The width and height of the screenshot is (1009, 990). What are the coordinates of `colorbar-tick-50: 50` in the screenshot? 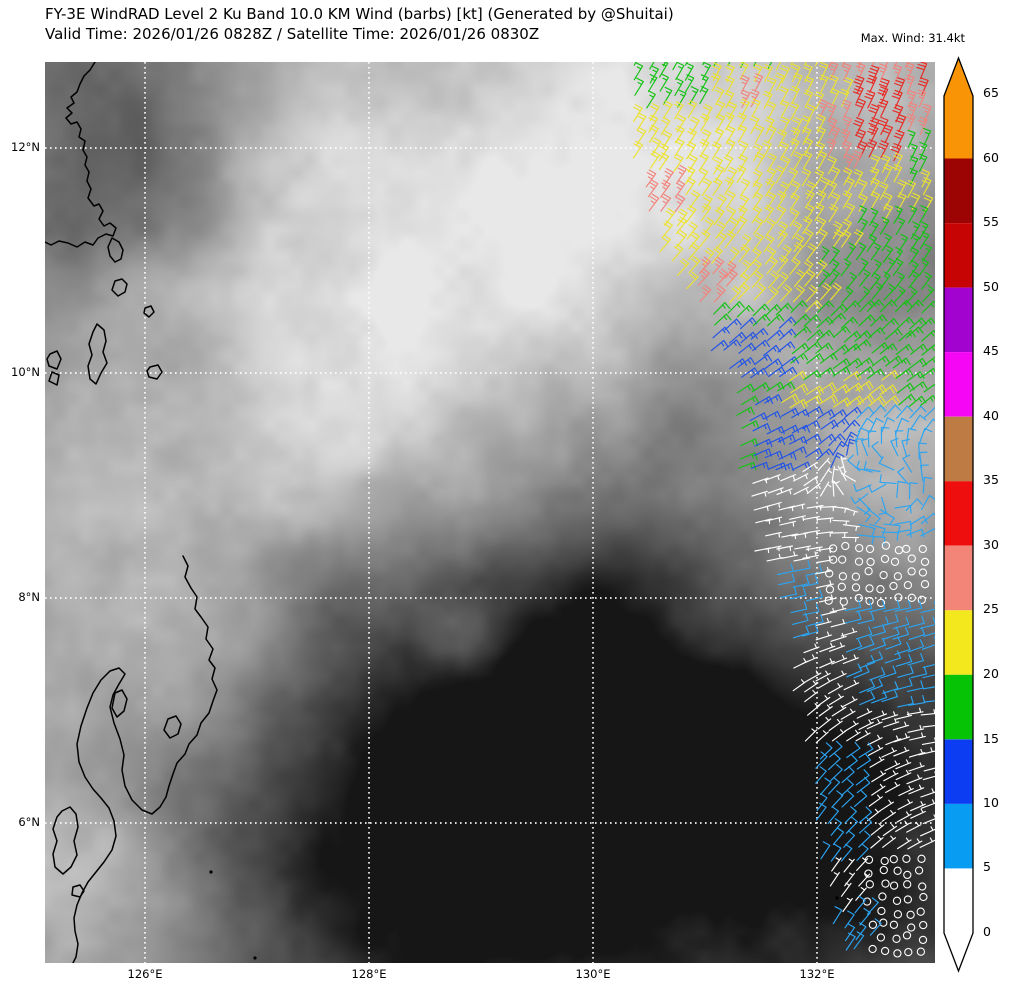 It's located at (991, 286).